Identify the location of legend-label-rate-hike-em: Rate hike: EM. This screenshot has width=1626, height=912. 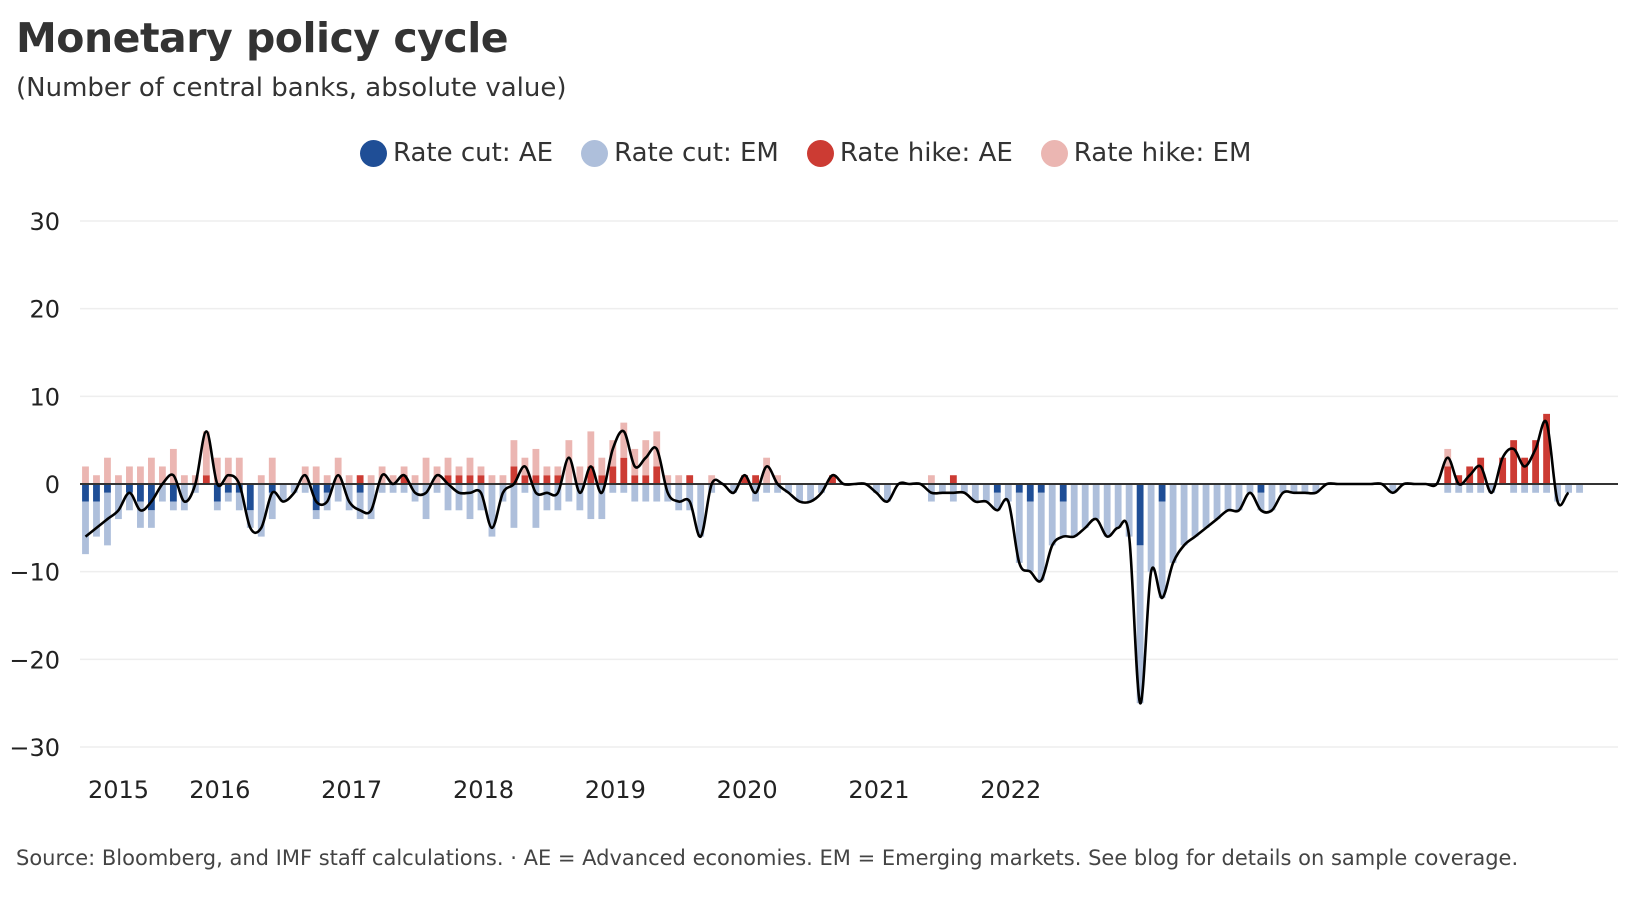
(1162, 153).